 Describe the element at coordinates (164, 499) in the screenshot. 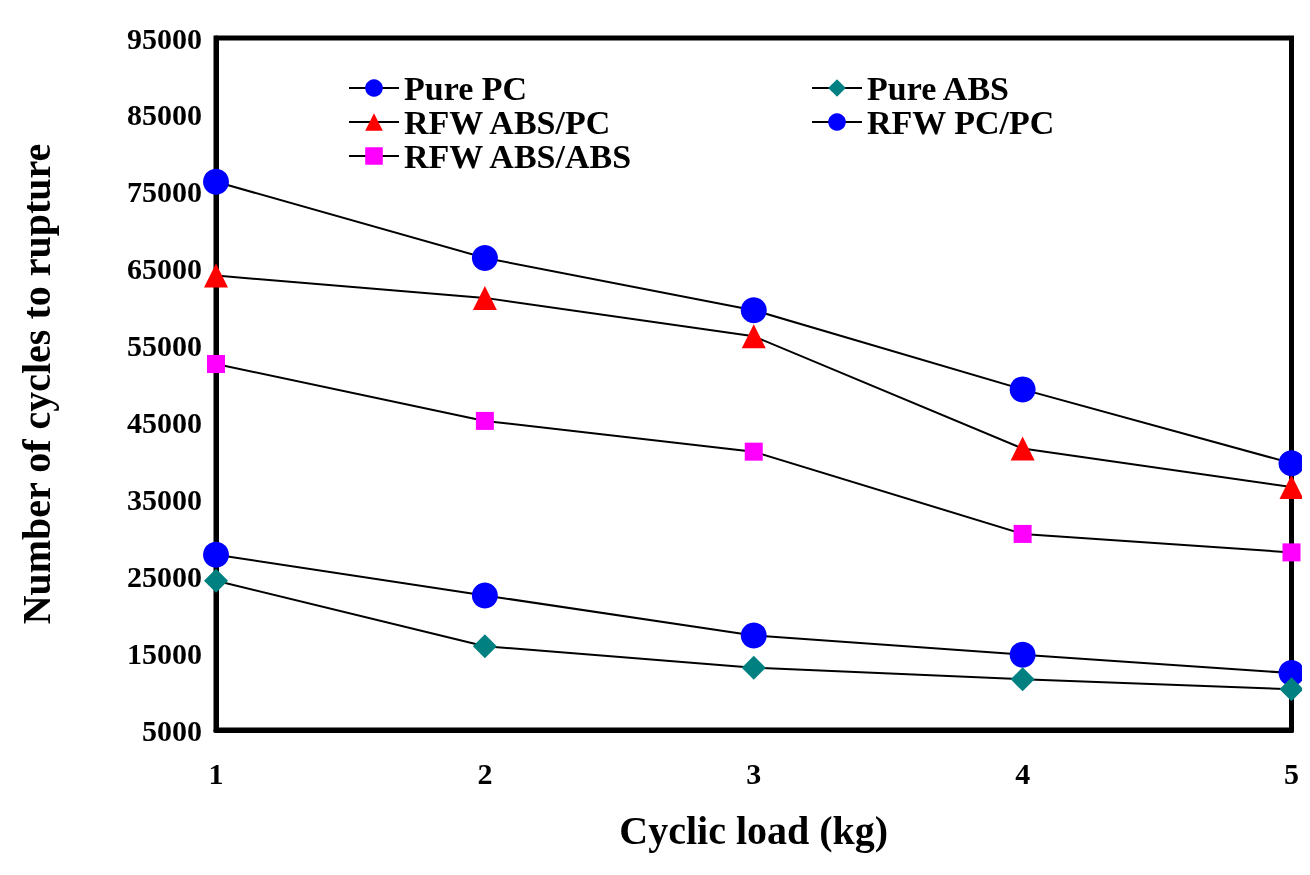

I see `y-tick-label: 35000` at that location.